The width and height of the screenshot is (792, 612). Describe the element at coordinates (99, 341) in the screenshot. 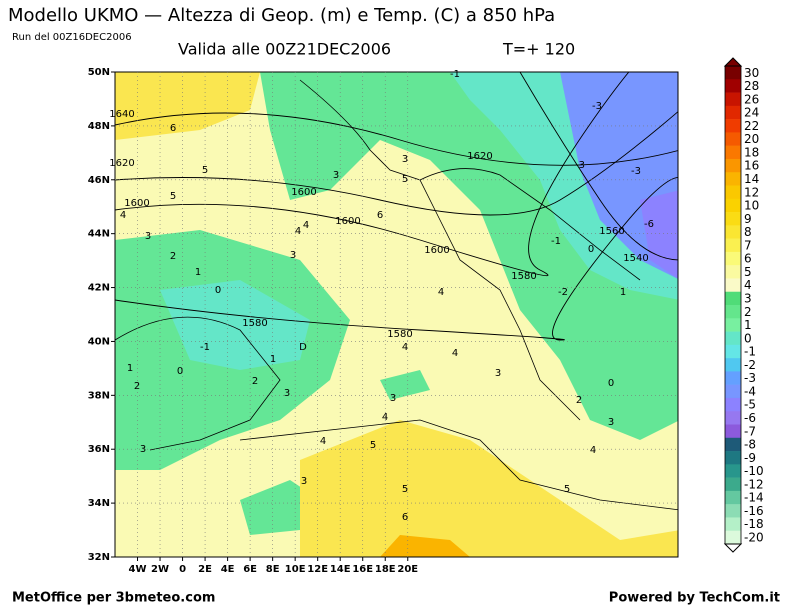

I see `lat-label: 40N` at that location.